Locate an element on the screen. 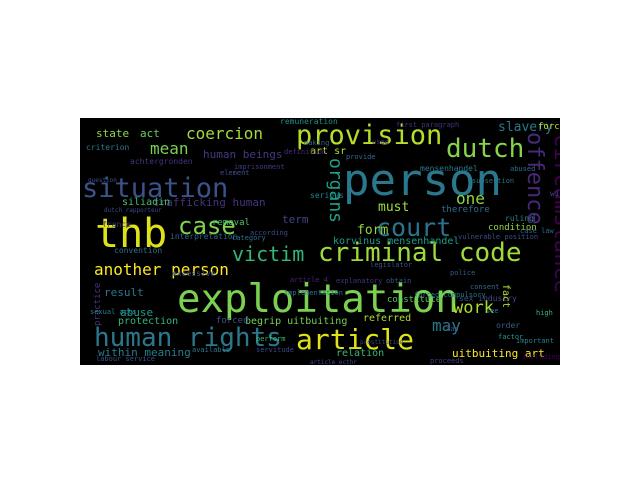 This screenshot has width=640, height=480. cloud-word: therefore is located at coordinates (465, 210).